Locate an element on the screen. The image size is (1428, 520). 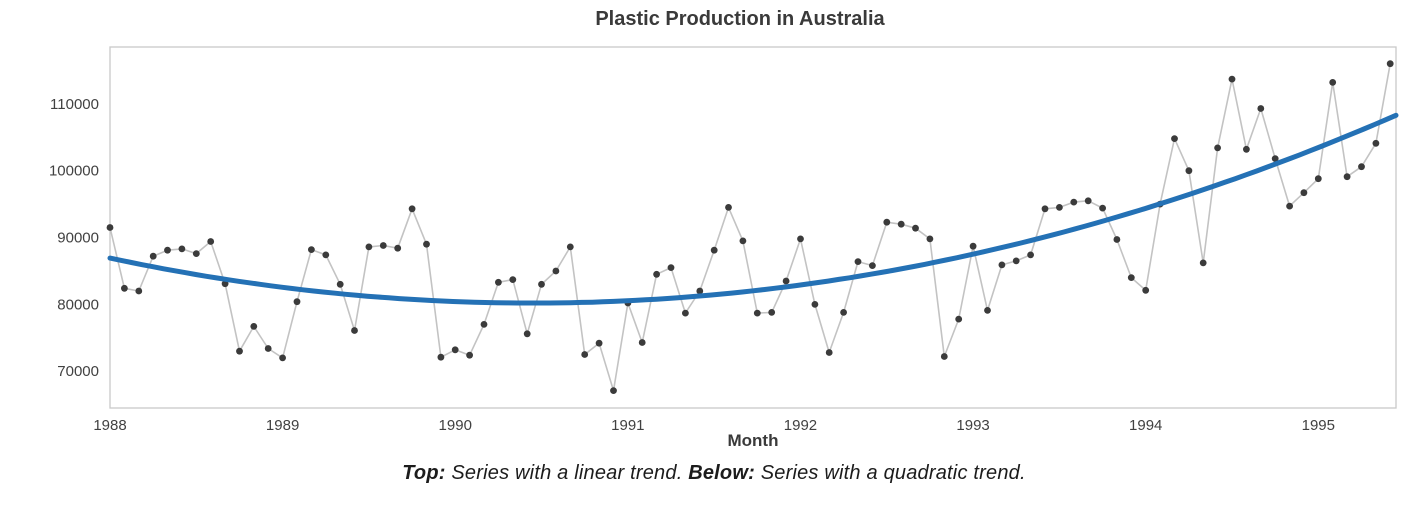
x-axis-label: Month is located at coordinates (753, 440).